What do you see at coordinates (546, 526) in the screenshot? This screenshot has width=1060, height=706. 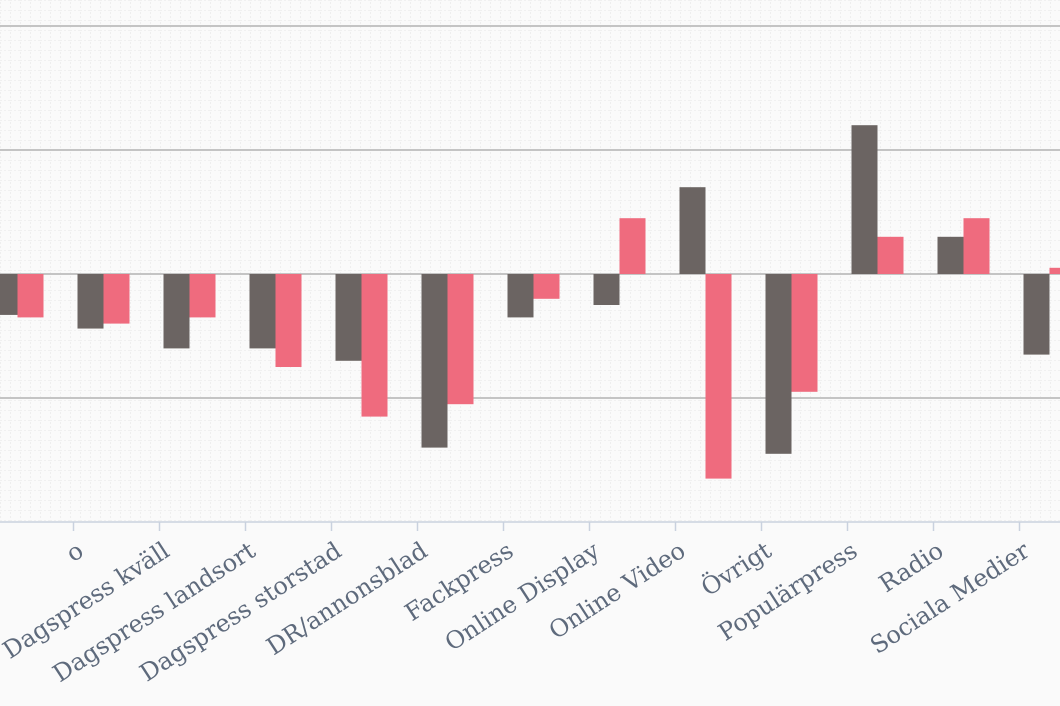 I see `x-axis-ticks` at bounding box center [546, 526].